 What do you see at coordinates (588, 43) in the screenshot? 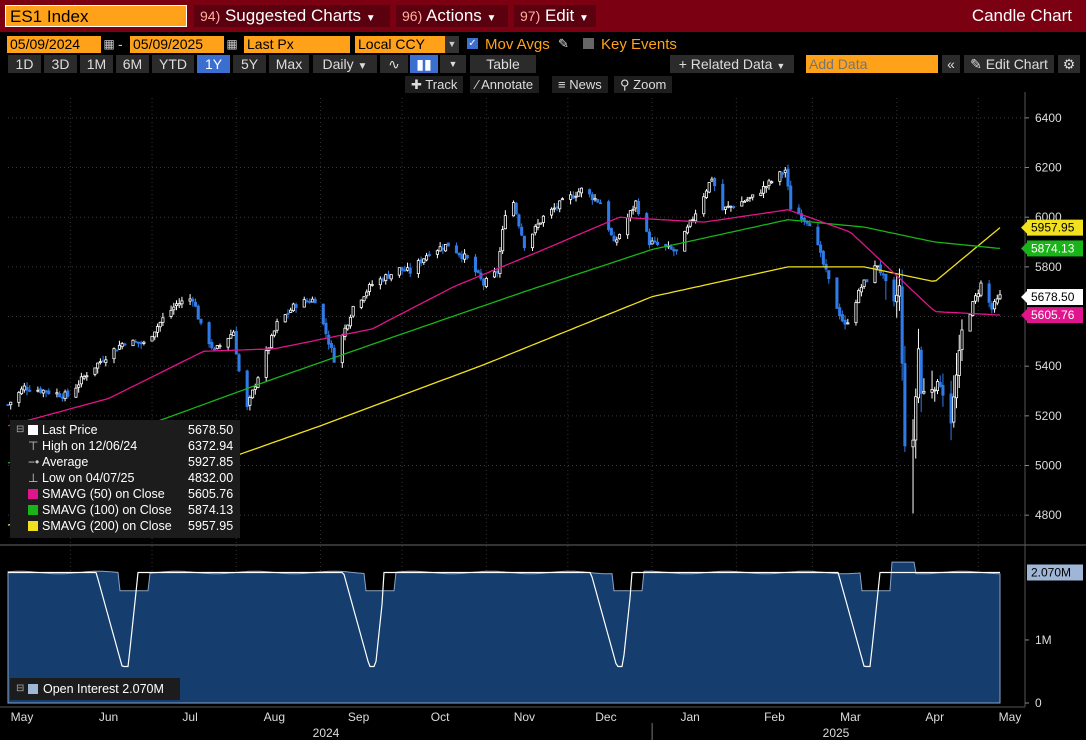
I see `key-events-checkbox` at bounding box center [588, 43].